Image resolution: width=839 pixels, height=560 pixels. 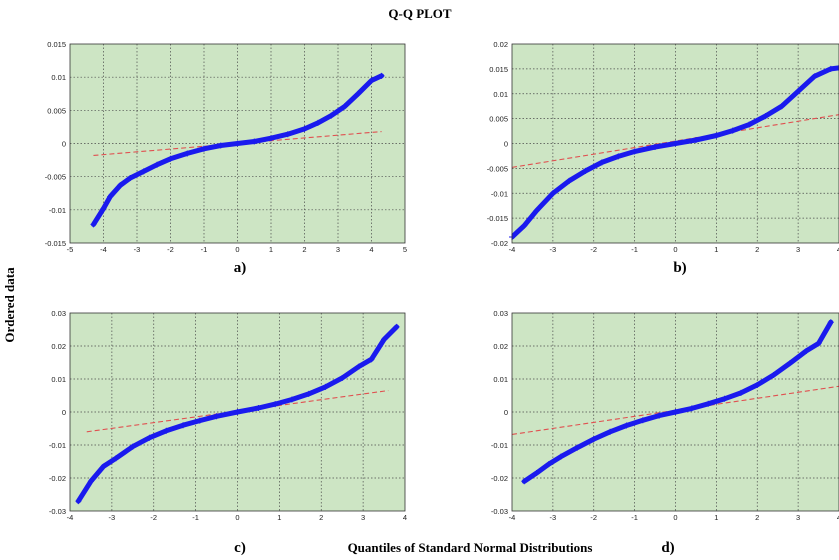 What do you see at coordinates (56, 110) in the screenshot?
I see `y-tick-label: 0.005` at bounding box center [56, 110].